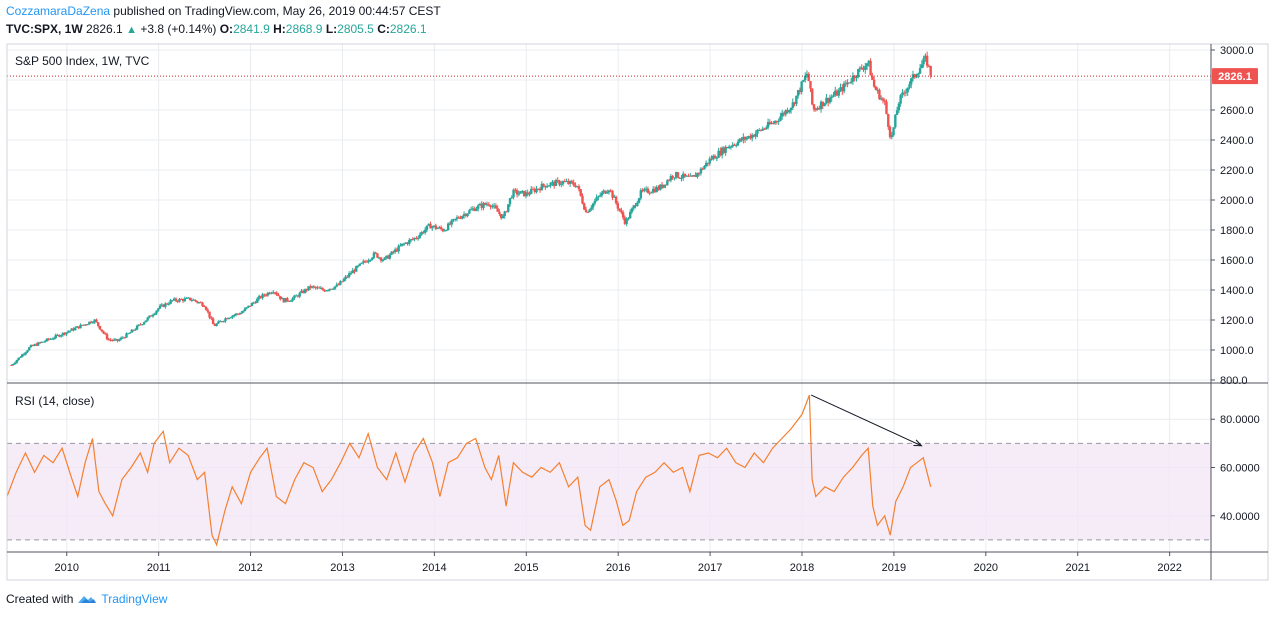  I want to click on close-value: 2826.1, so click(408, 29).